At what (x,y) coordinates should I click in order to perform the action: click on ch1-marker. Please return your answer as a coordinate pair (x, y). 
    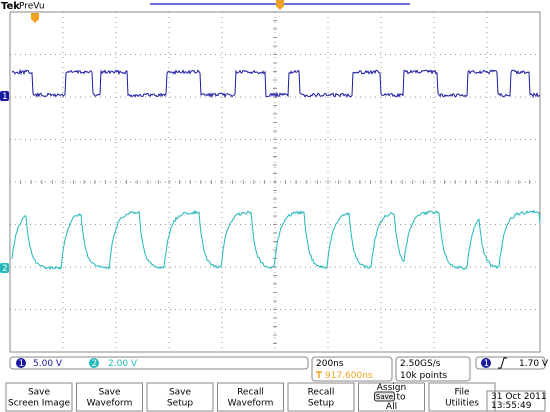
    Looking at the image, I should click on (4, 96).